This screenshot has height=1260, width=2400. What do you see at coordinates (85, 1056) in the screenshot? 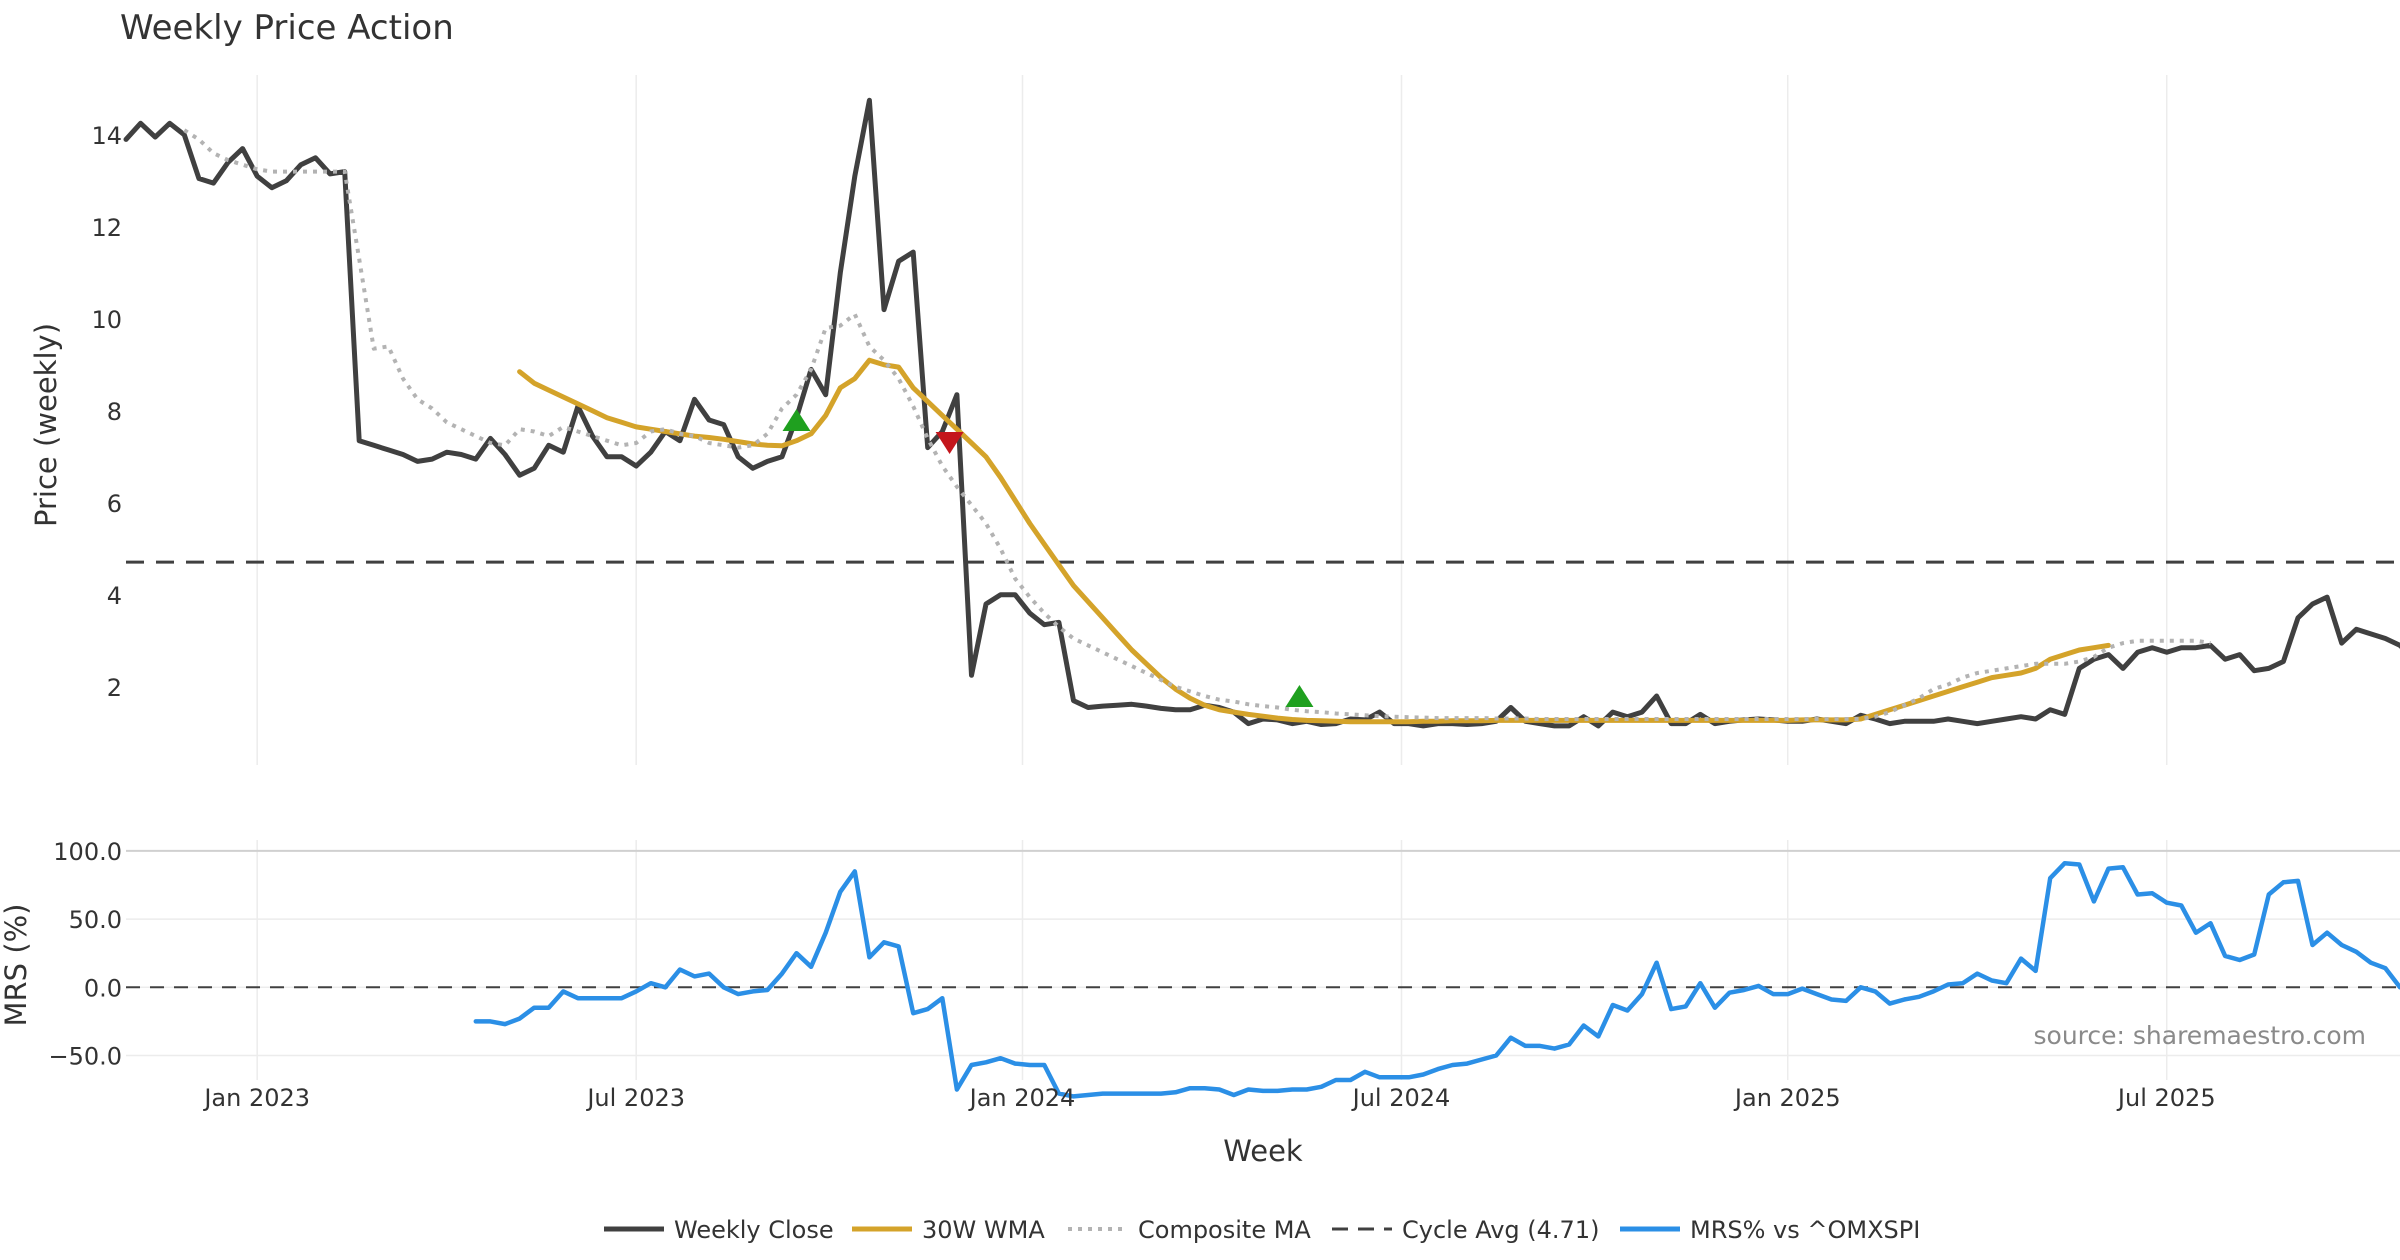
I see `mrs-y-tick-label: −50.0` at bounding box center [85, 1056].